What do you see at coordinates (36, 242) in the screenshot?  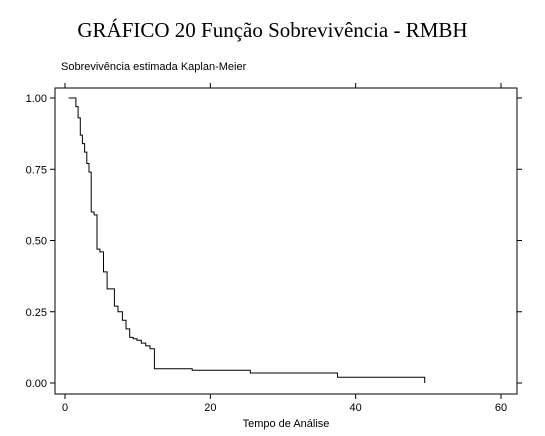 I see `y-tick-label-2: 0.50` at bounding box center [36, 242].